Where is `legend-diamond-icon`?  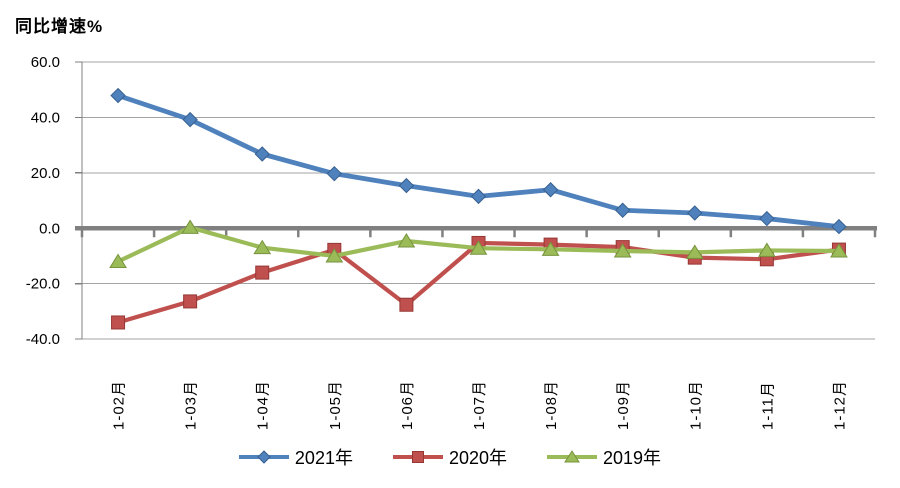
legend-diamond-icon is located at coordinates (263, 457).